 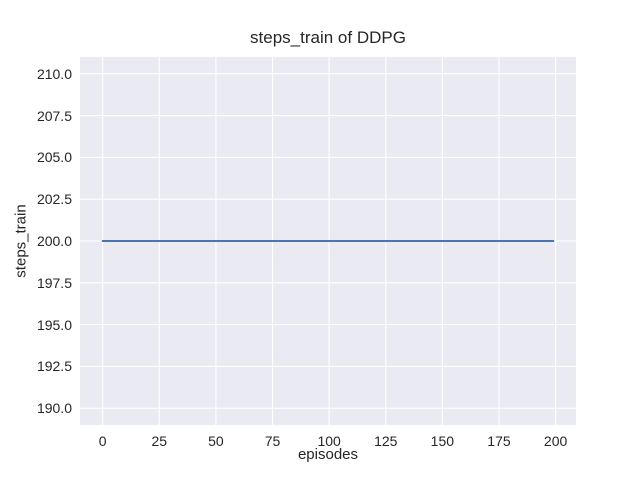 I want to click on chart-title: steps_train of DDPG, so click(x=328, y=37).